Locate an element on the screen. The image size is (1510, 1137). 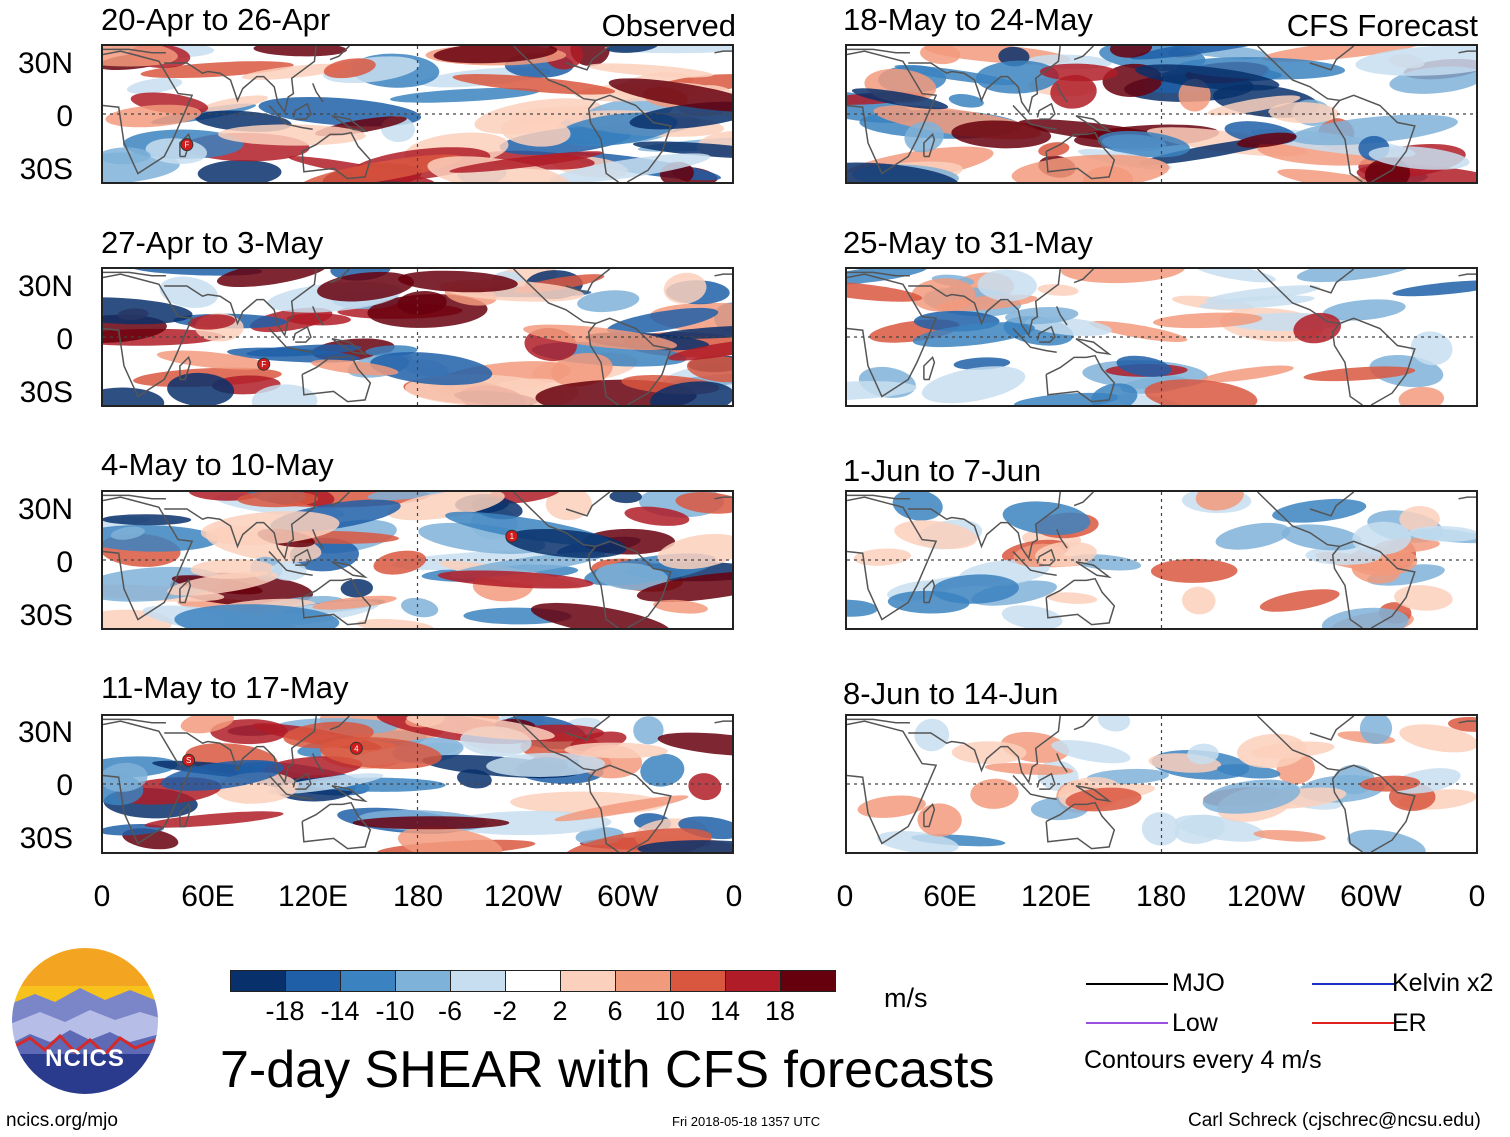
logo-icon is located at coordinates (85, 1021).